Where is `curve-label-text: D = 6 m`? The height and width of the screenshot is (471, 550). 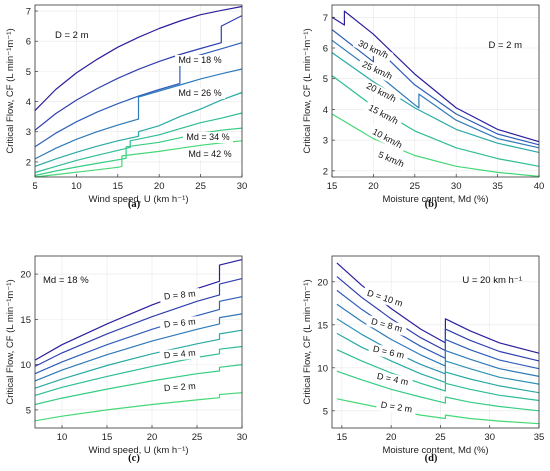
curve-label-text: D = 6 m is located at coordinates (179, 322).